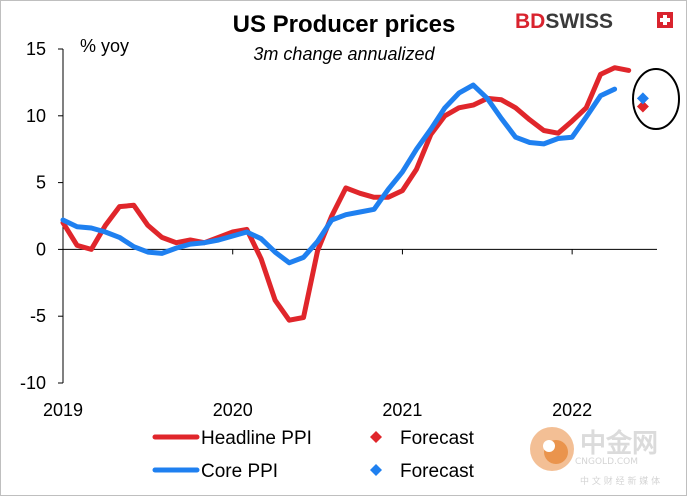  I want to click on legend: Headline PPI Forecast Core PPI Forecast, so click(313, 455).